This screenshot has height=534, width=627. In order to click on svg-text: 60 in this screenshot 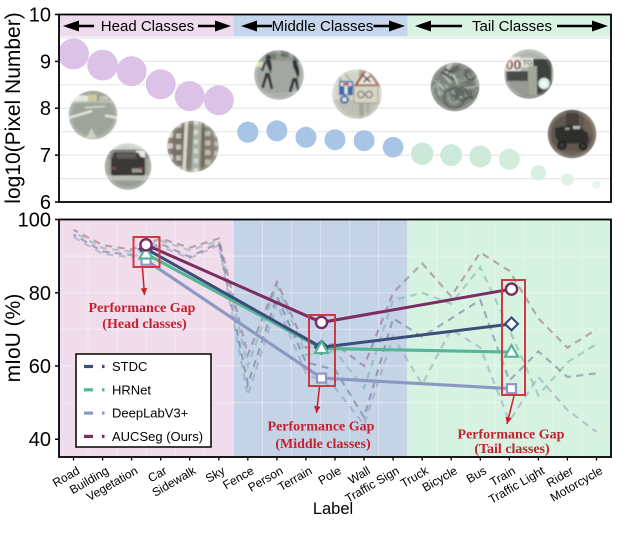, I will do `click(40, 367)`.